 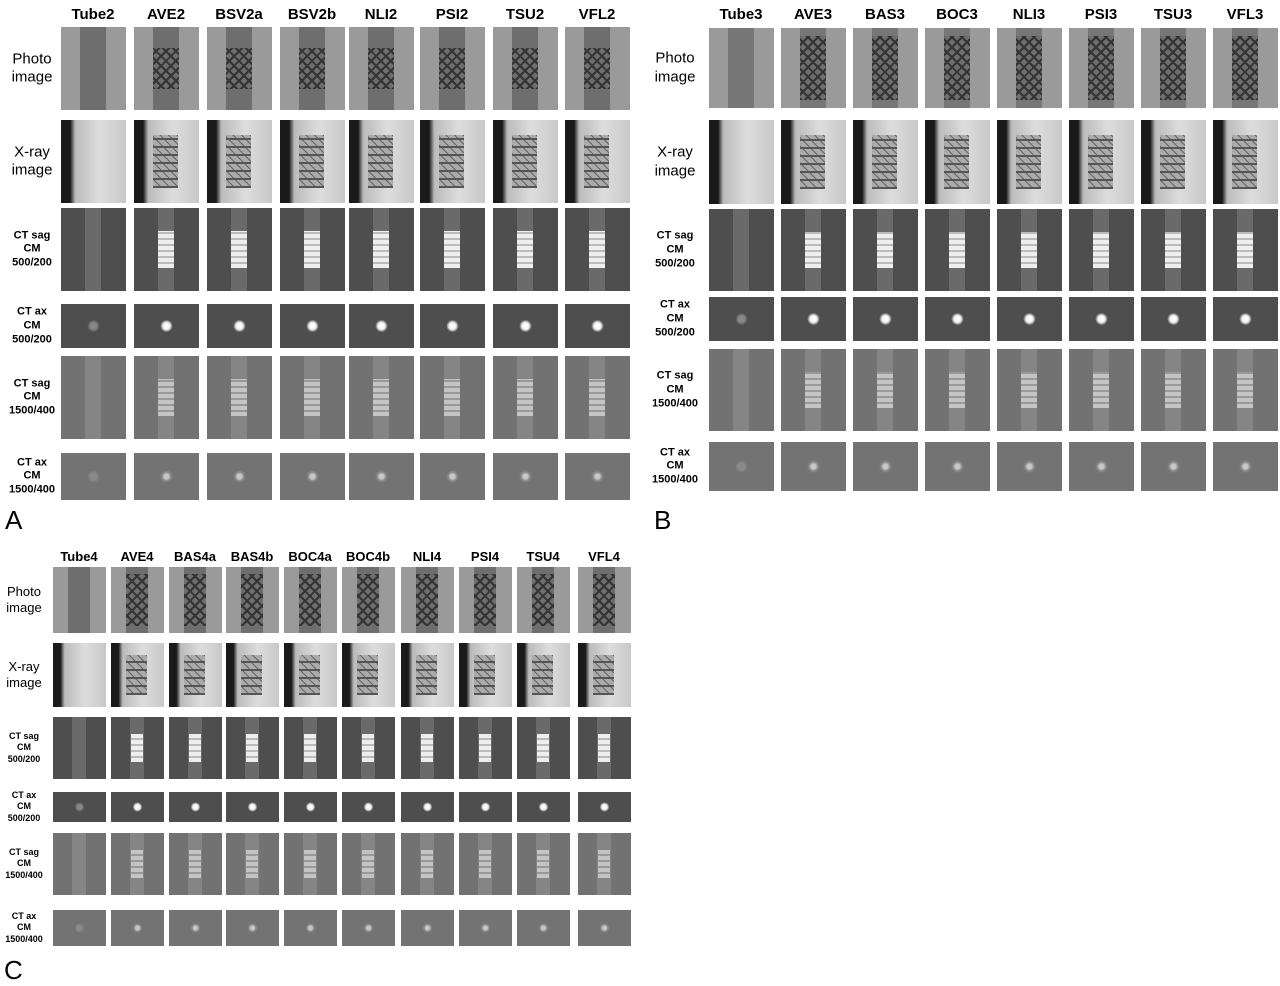 What do you see at coordinates (675, 318) in the screenshot?
I see `row-label: CT ax CM 500/200` at bounding box center [675, 318].